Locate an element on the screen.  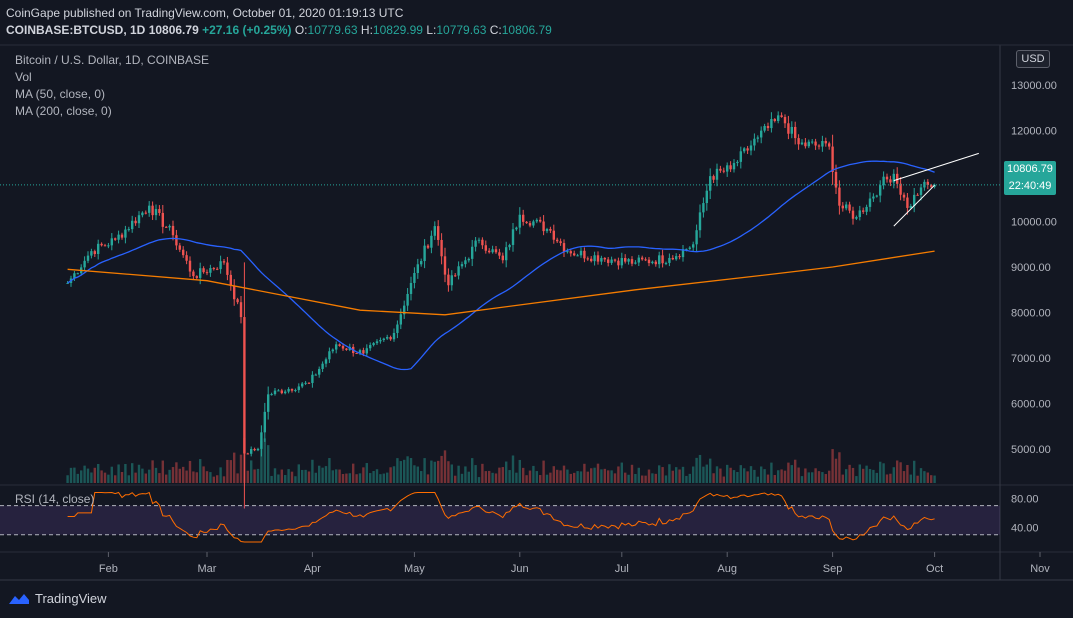
currency-button: USD is located at coordinates (1033, 59).